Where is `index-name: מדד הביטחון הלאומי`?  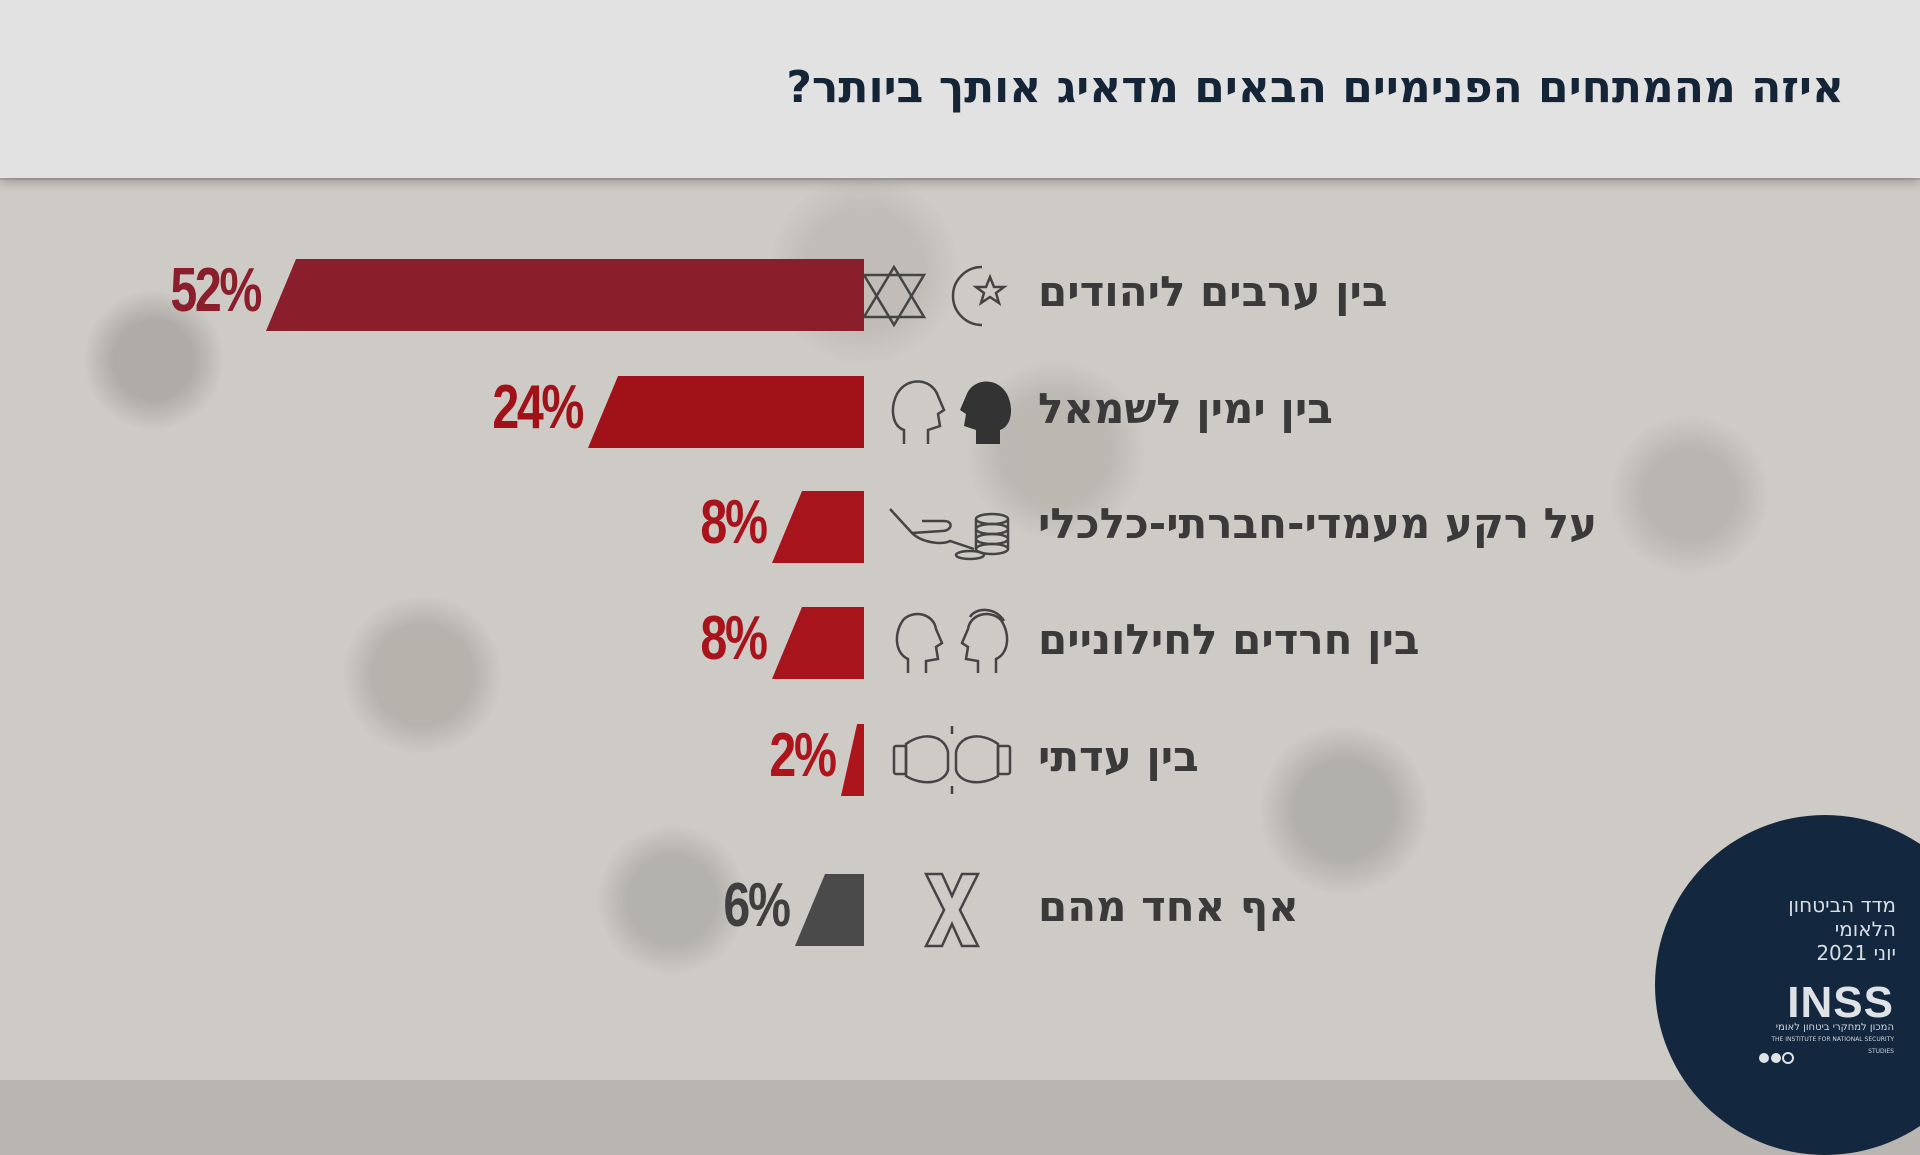 index-name: מדד הביטחון הלאומי is located at coordinates (1842, 917).